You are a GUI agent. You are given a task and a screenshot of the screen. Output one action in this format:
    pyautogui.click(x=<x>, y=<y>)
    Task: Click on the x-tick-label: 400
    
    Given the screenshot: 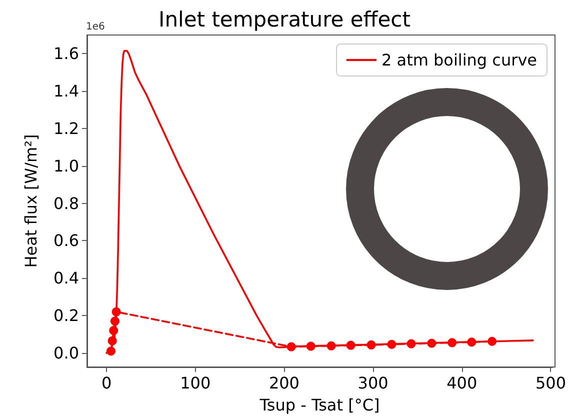 What is the action you would take?
    pyautogui.click(x=462, y=383)
    